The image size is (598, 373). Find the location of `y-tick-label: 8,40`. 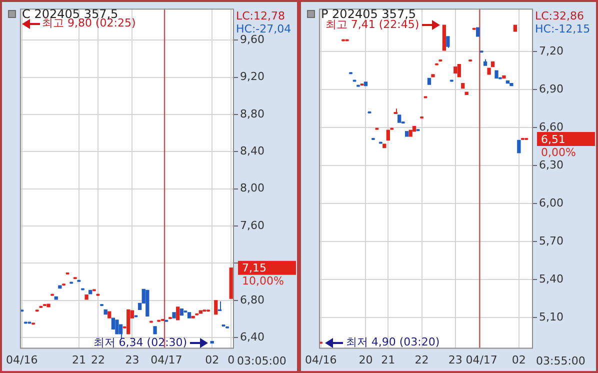

y-tick-label: 8,40 is located at coordinates (252, 151).